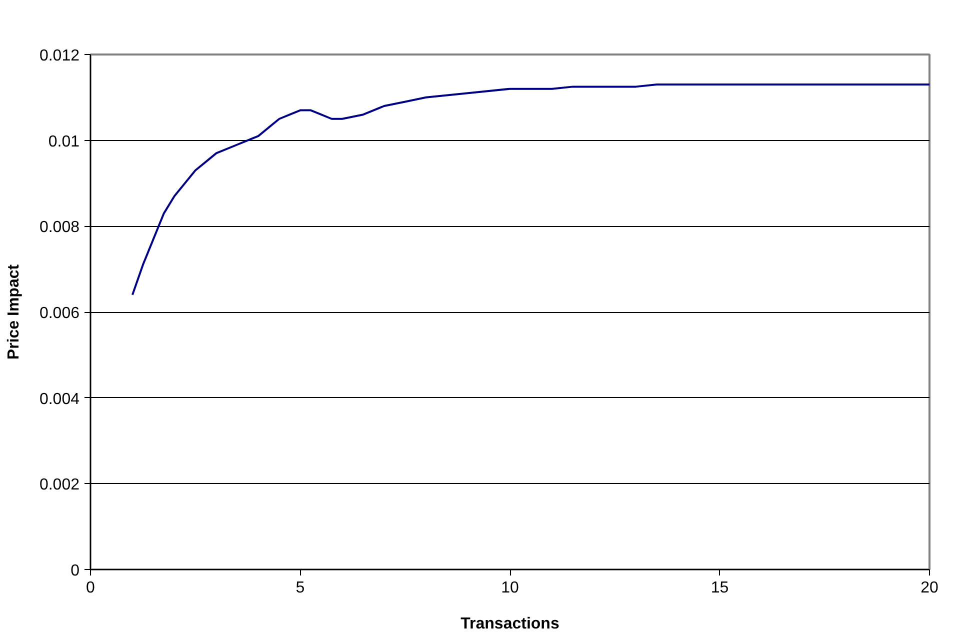 This screenshot has height=635, width=958. I want to click on text: 0, so click(75, 571).